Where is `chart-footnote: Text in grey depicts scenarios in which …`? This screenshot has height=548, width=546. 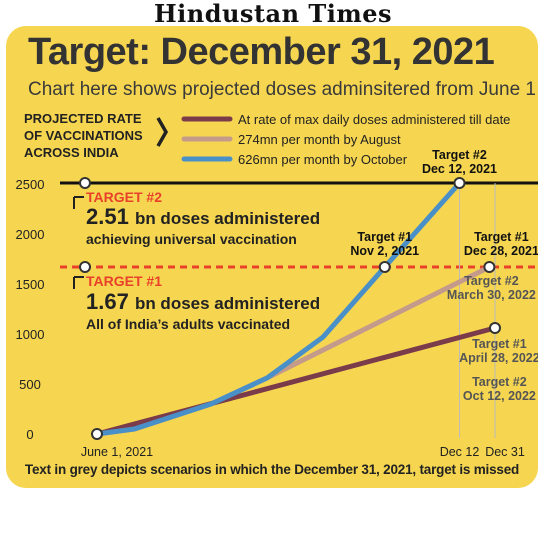 chart-footnote: Text in grey depicts scenarios in which … is located at coordinates (272, 469).